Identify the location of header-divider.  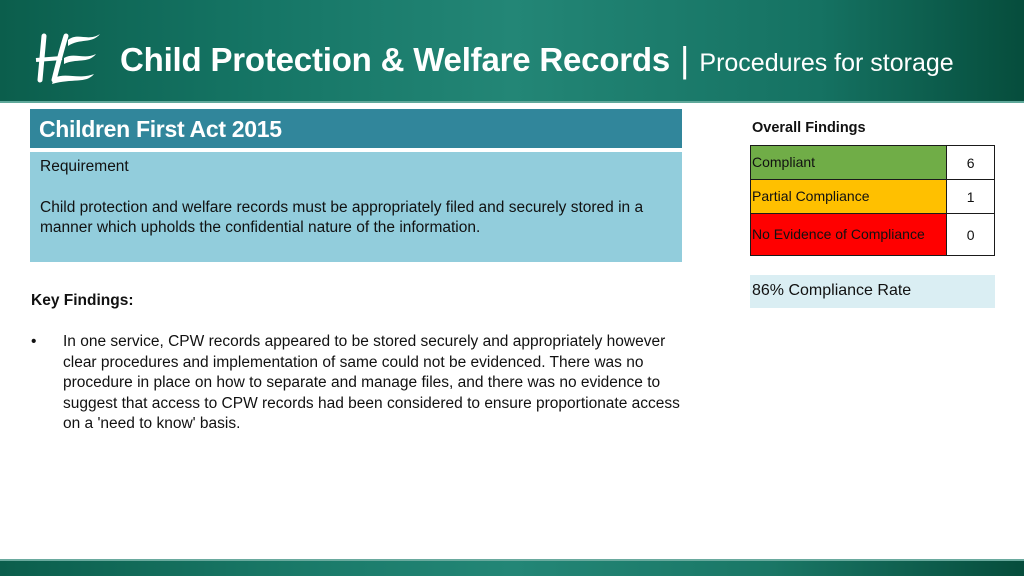
(512, 102).